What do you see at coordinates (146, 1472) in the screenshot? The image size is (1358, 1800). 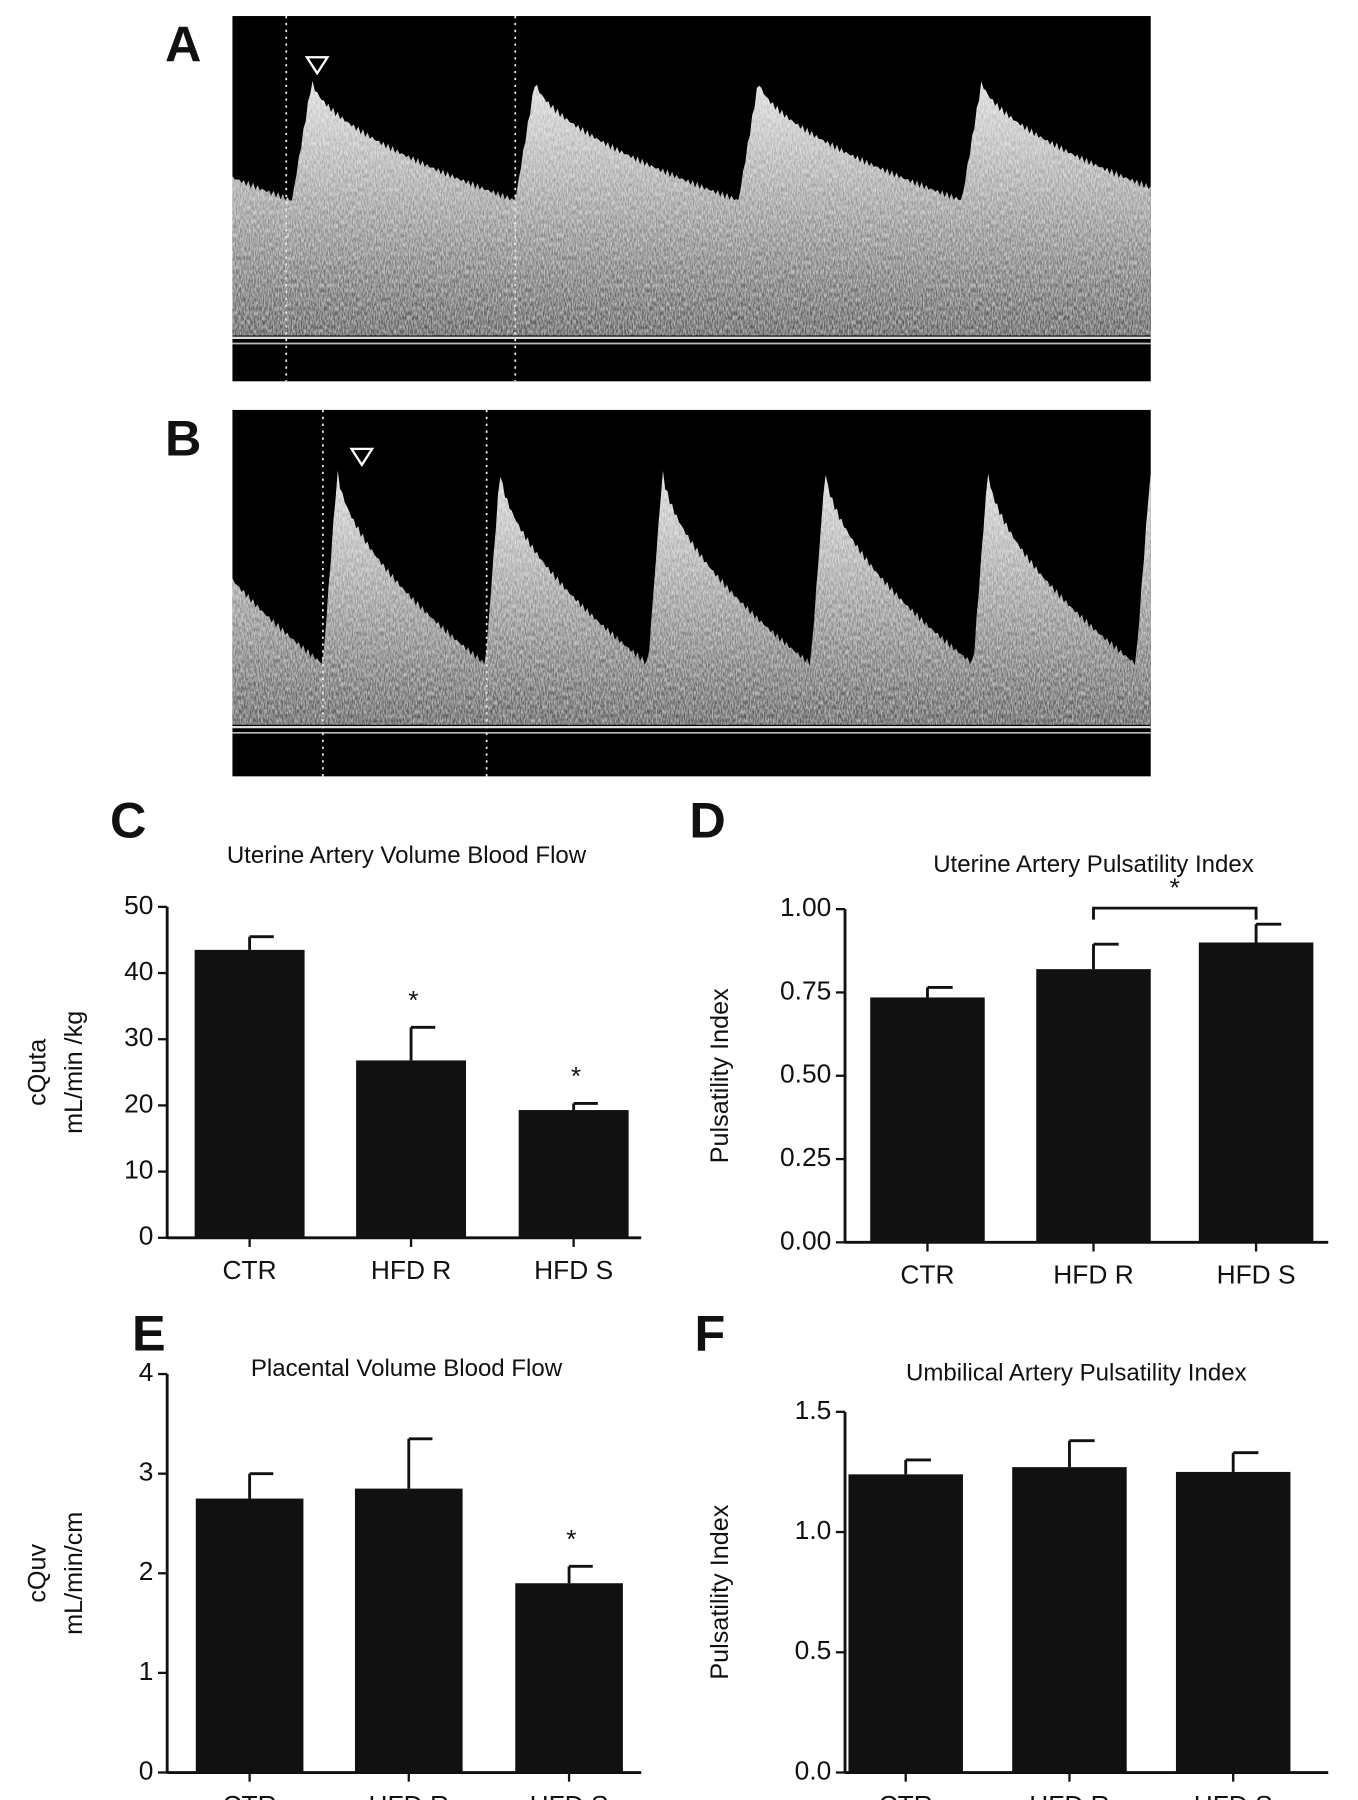 I see `y-tick-label: 3` at bounding box center [146, 1472].